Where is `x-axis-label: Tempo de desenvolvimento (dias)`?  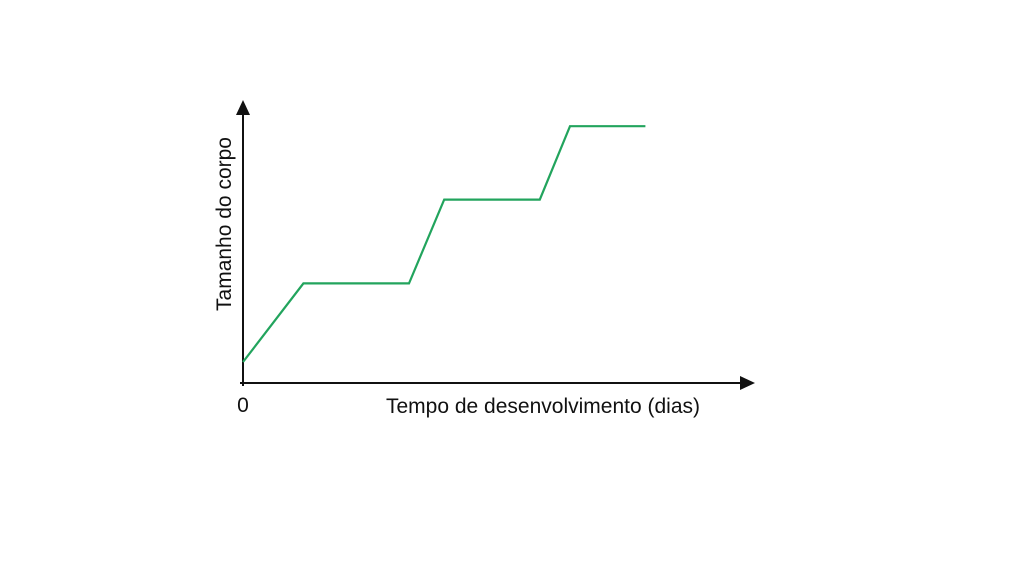
x-axis-label: Tempo de desenvolvimento (dias) is located at coordinates (543, 406).